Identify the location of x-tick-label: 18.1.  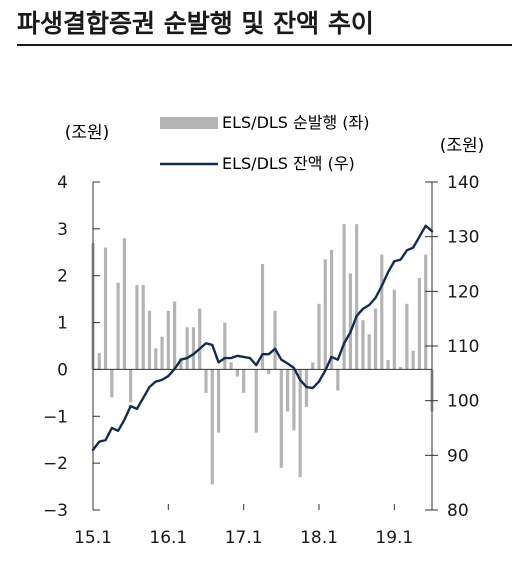
(319, 538).